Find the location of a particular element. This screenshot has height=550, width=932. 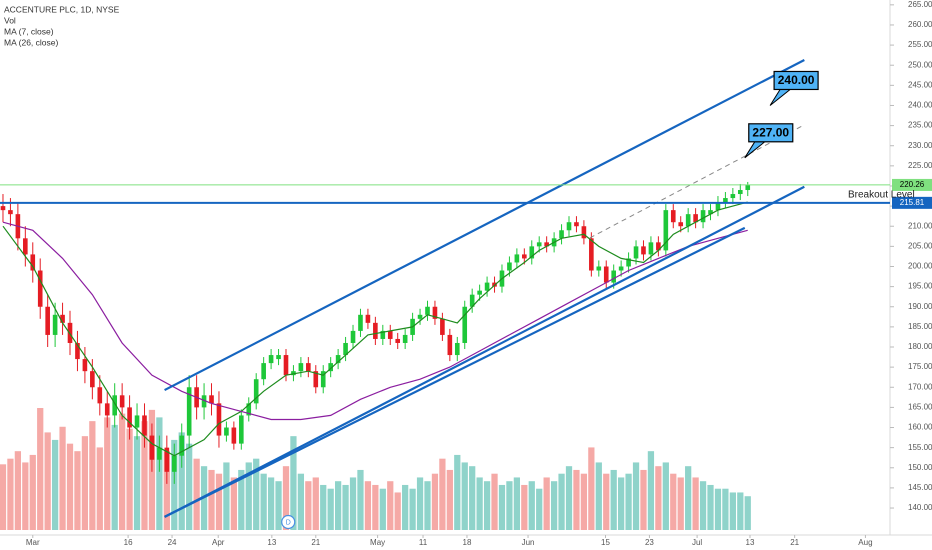

event-label: D is located at coordinates (288, 522).